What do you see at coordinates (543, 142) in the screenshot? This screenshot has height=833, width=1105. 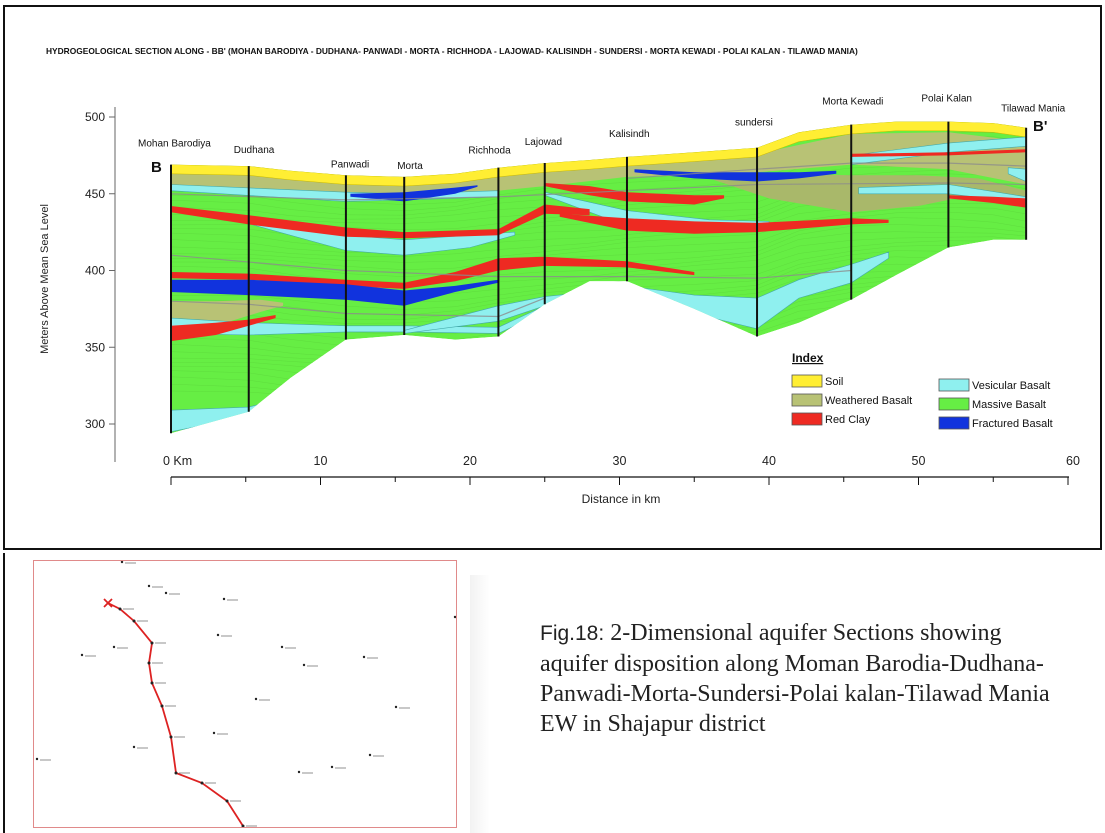 I see `borehole-label: Lajowad` at bounding box center [543, 142].